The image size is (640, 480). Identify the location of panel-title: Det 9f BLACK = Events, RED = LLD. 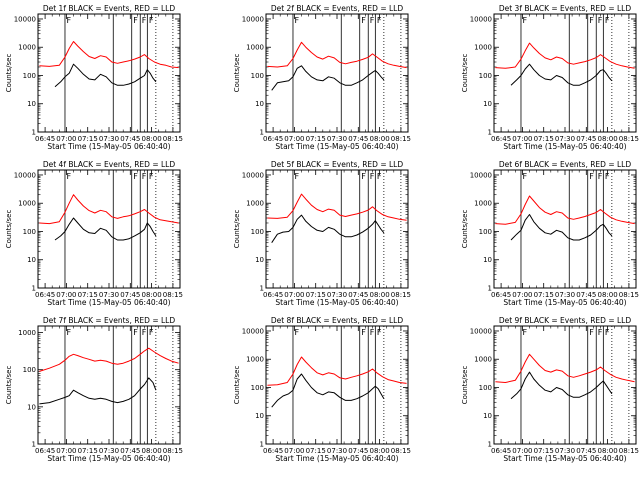
(565, 320).